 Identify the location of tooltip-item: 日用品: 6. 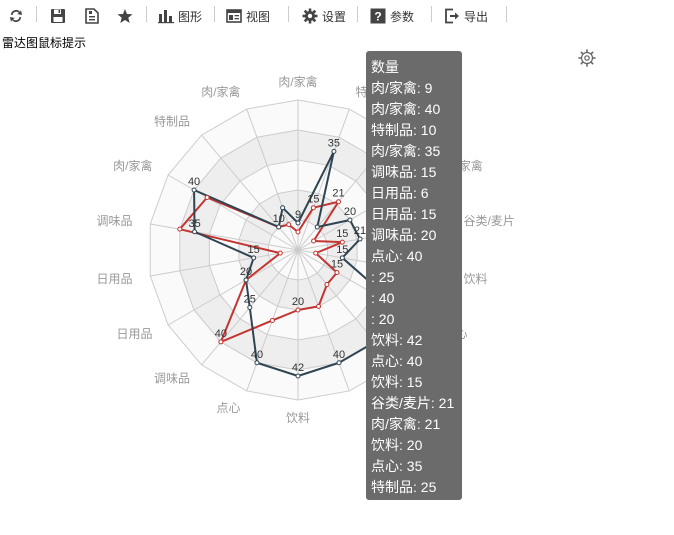
(400, 193).